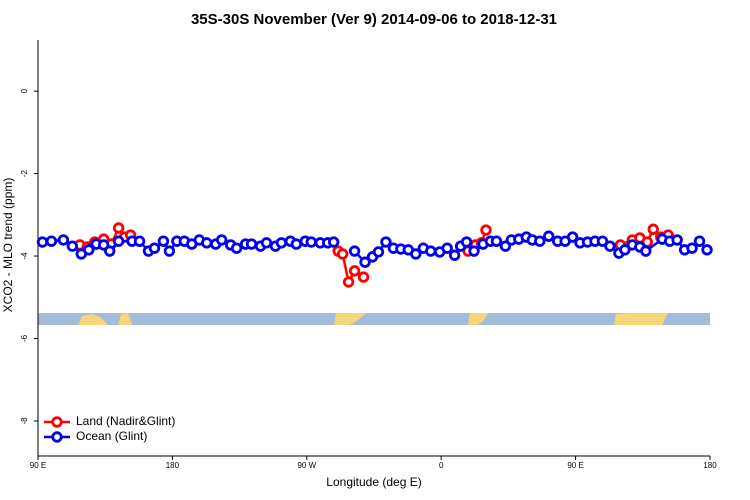 The width and height of the screenshot is (750, 500). I want to click on y-tick-label: -2, so click(24, 173).